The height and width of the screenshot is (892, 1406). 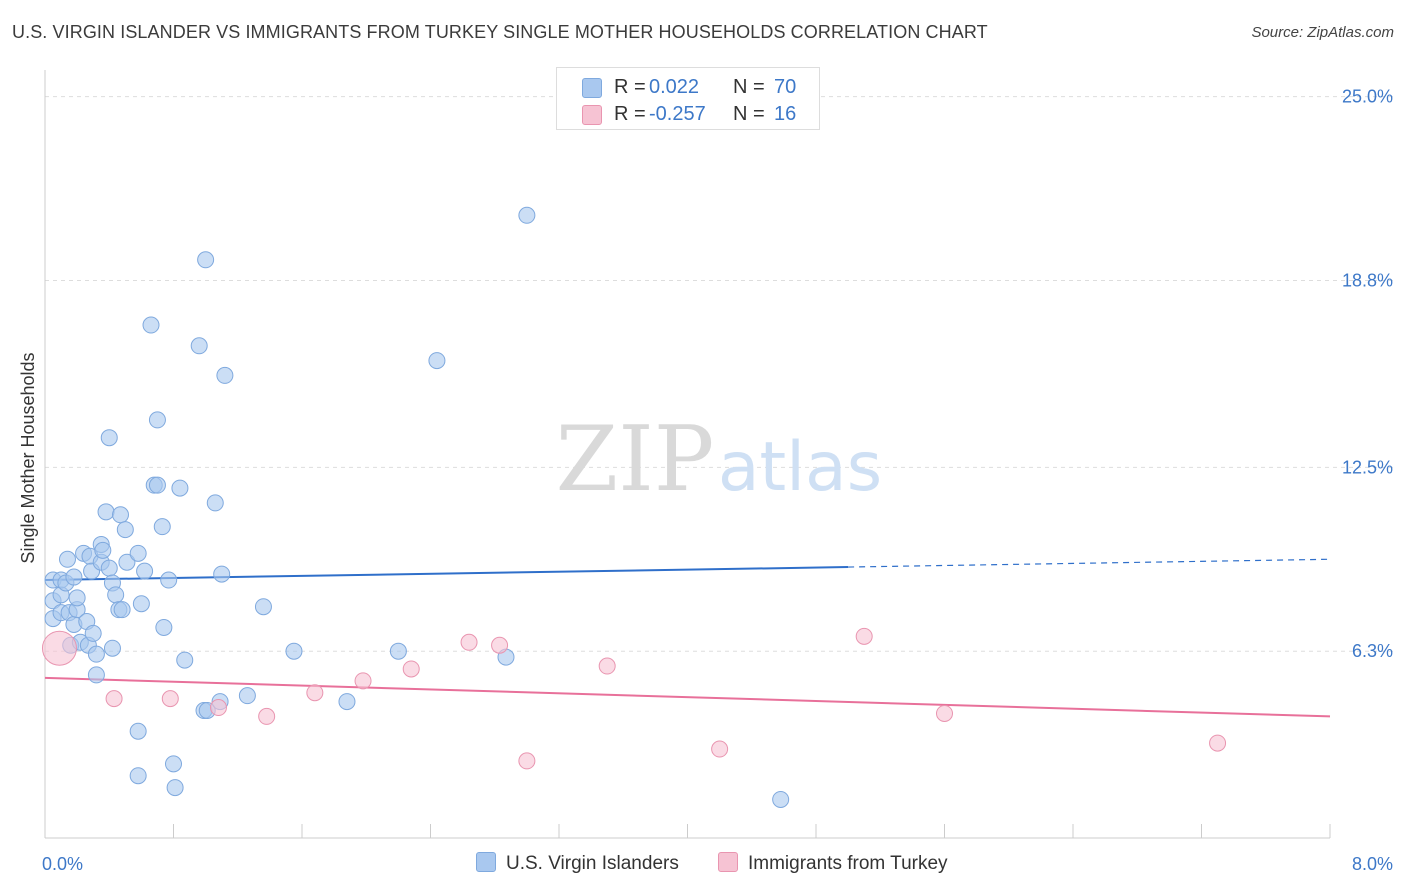 I want to click on legend-label: U.S. Virgin Islanders, so click(x=592, y=863).